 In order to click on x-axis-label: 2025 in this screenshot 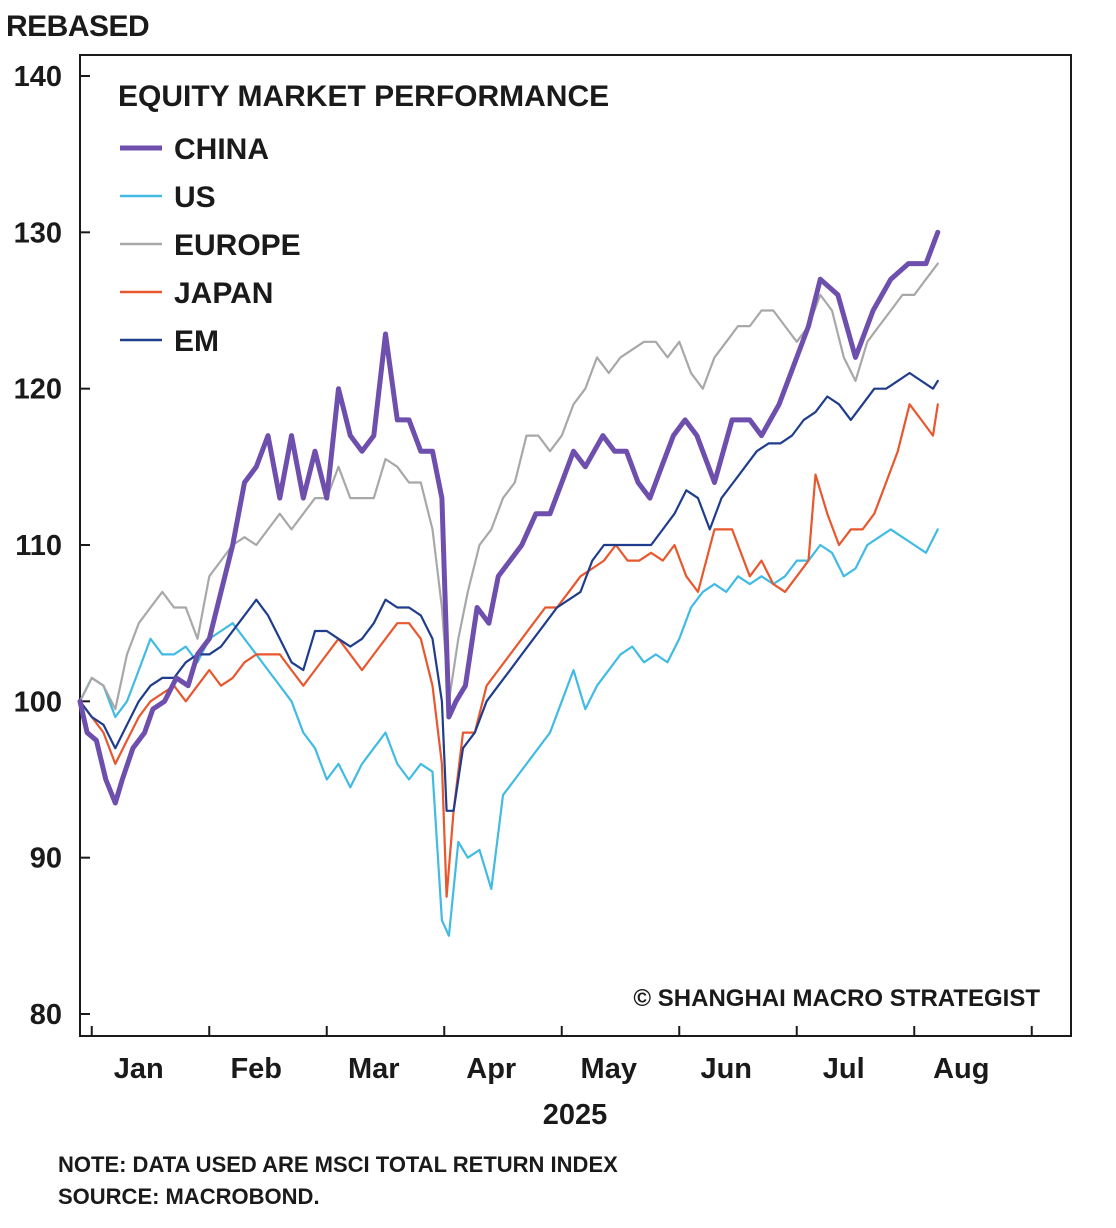, I will do `click(575, 1115)`.